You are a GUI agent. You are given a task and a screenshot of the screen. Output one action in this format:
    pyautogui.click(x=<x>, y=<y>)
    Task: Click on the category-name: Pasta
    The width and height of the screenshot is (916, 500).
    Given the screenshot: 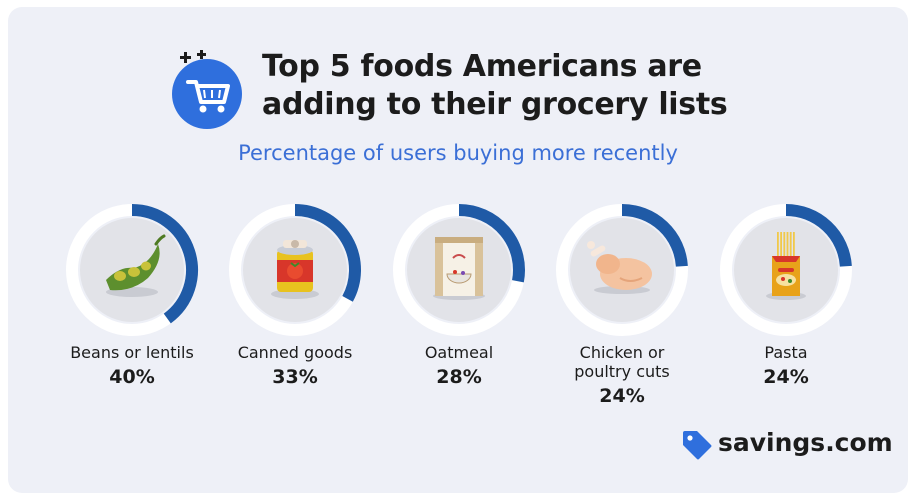 What is the action you would take?
    pyautogui.click(x=786, y=352)
    